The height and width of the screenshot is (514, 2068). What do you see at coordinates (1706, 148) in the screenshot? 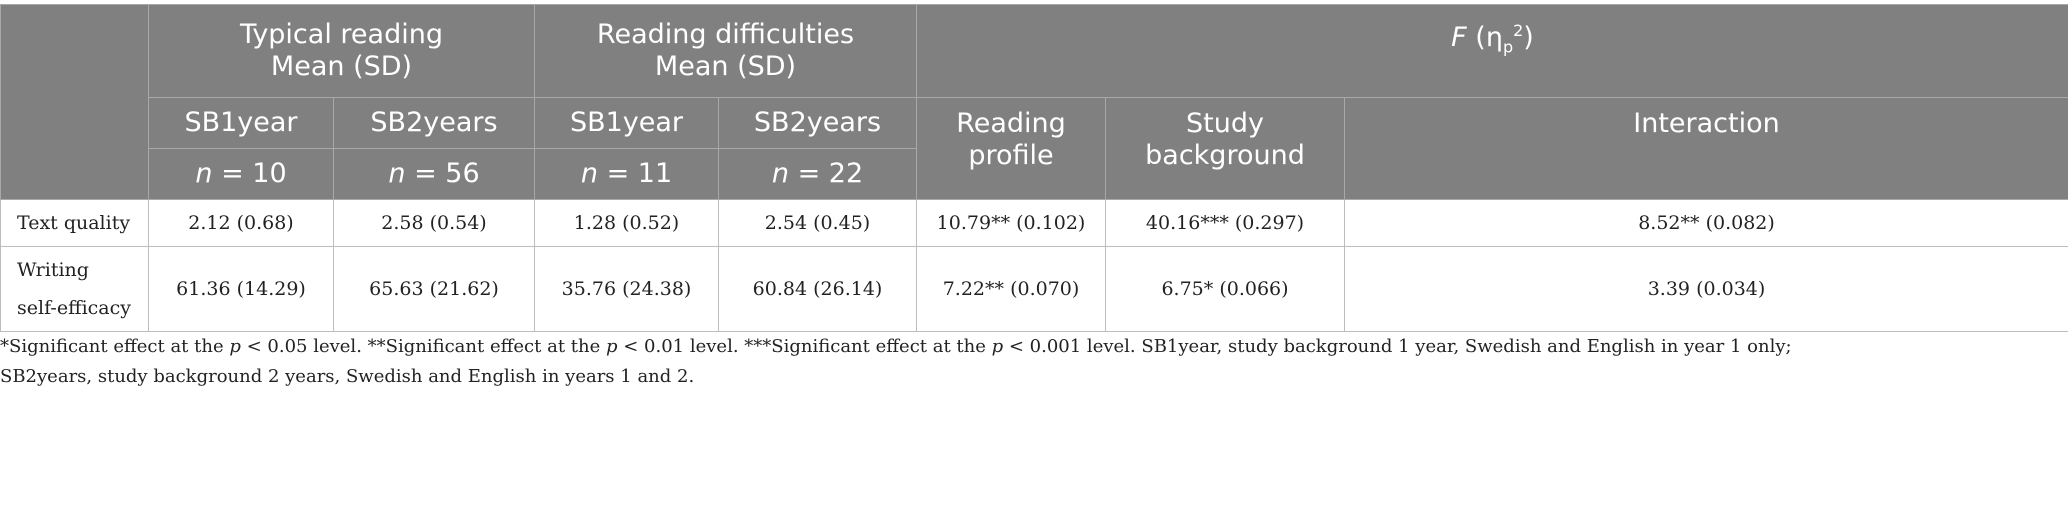
I see `header-interaction: Interaction` at bounding box center [1706, 148].